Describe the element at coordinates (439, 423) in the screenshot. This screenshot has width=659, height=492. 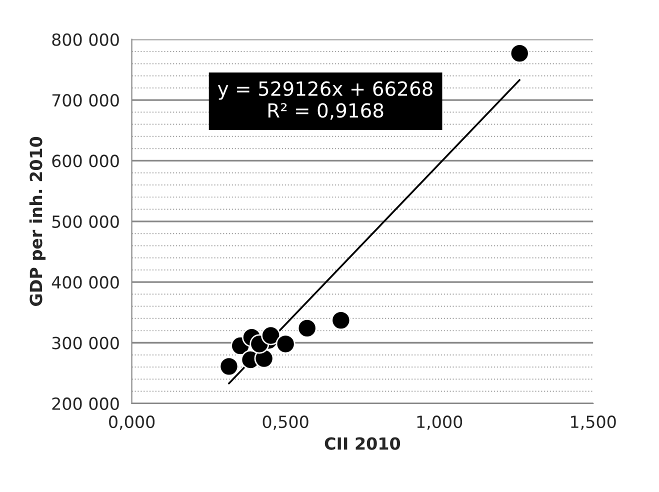
I see `x-tick-label: 1,000` at that location.